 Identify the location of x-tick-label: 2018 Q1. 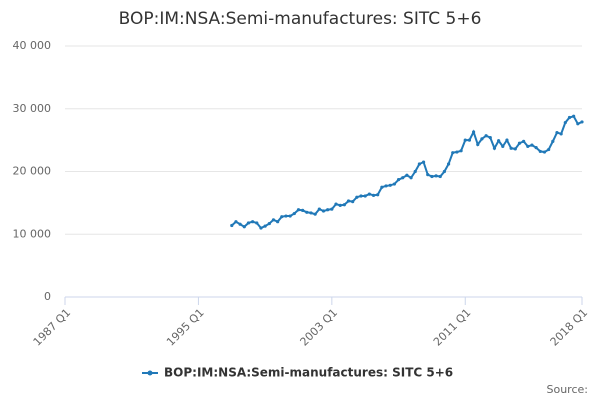
(569, 327).